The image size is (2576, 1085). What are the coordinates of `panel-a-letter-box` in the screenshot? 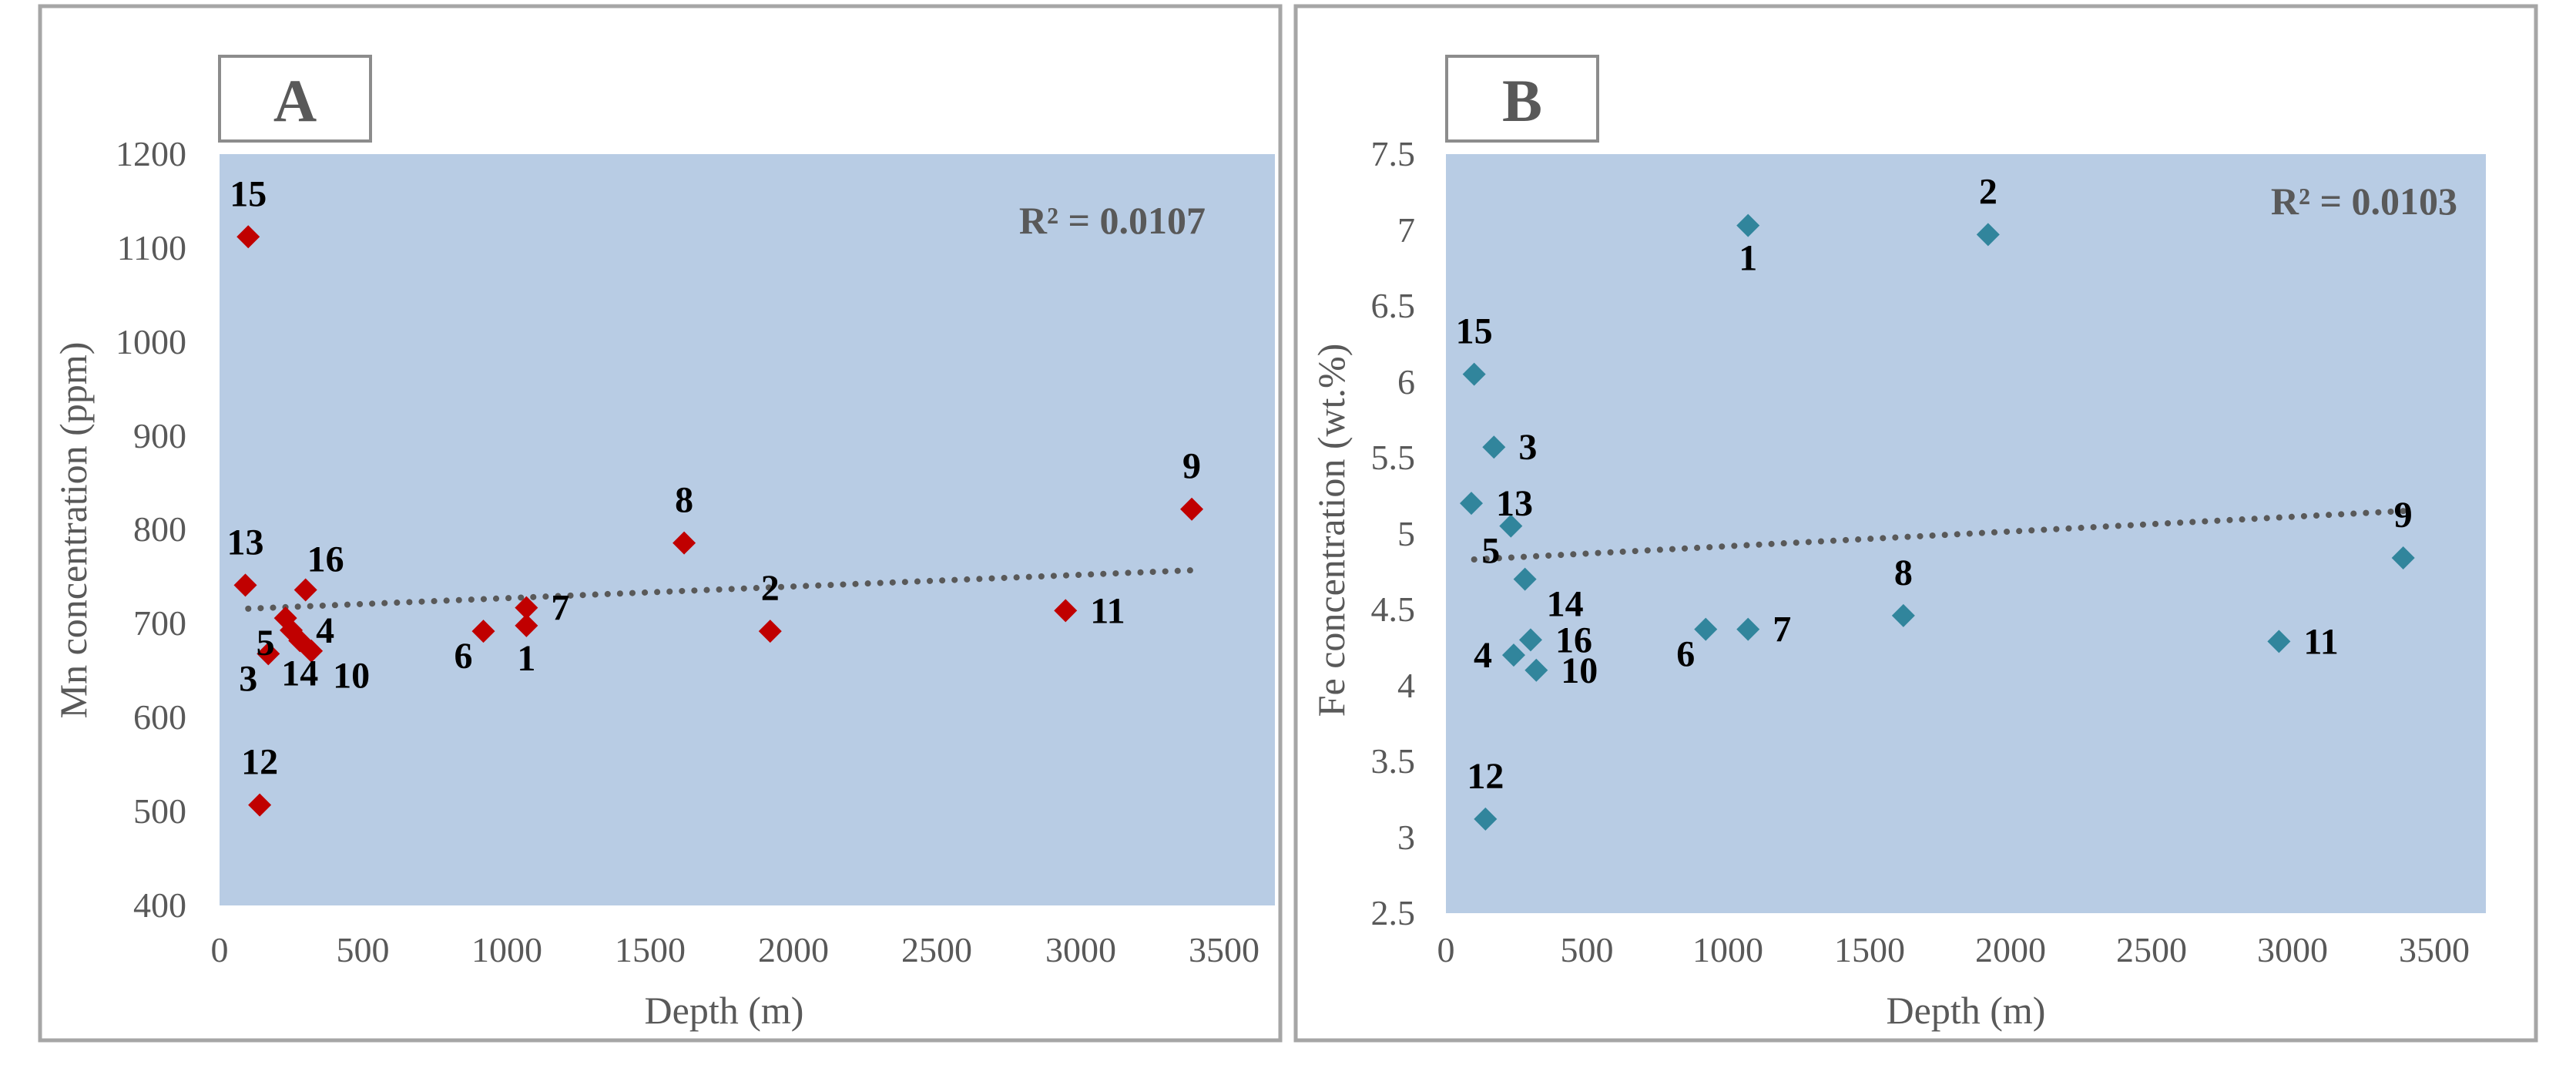 It's located at (295, 99).